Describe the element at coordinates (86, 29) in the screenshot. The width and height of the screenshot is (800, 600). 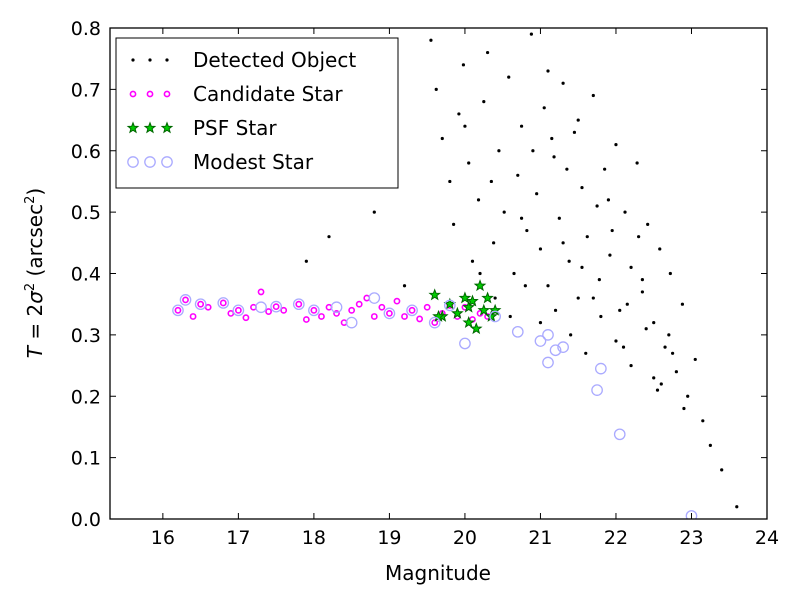
I see `y-tick-label: 0.8` at that location.